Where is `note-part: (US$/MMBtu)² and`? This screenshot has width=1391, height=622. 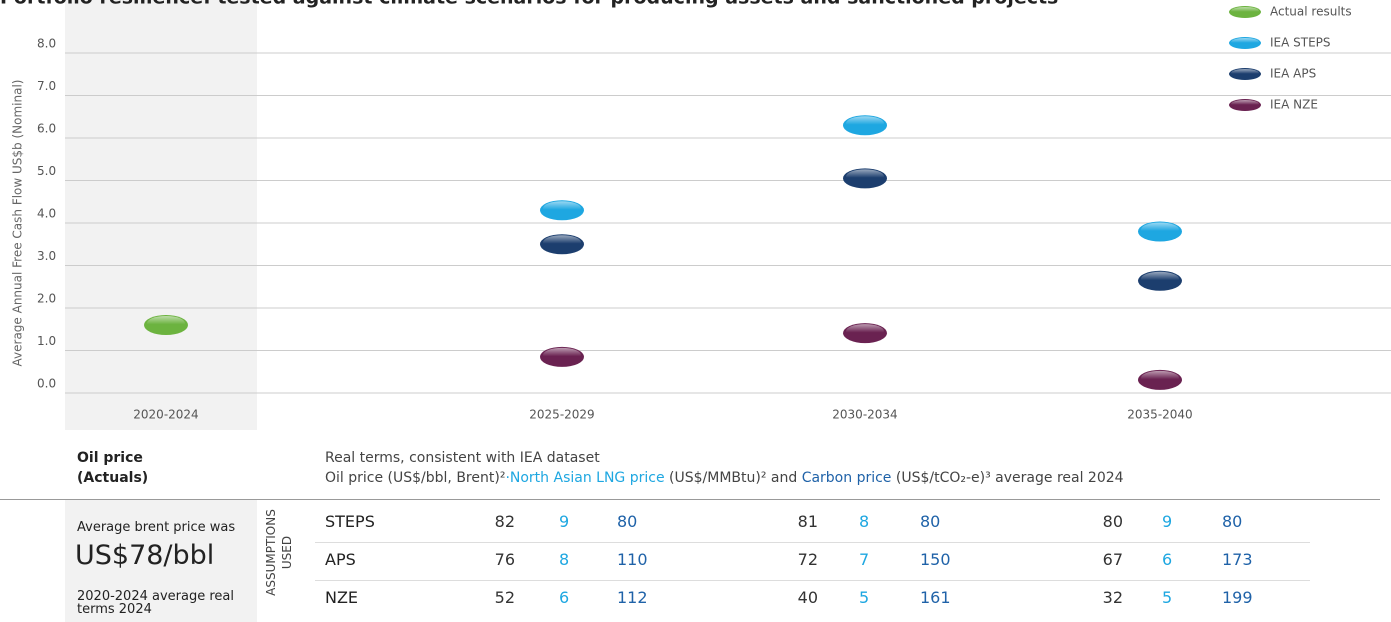
note-part: (US$/MMBtu)² and is located at coordinates (733, 478).